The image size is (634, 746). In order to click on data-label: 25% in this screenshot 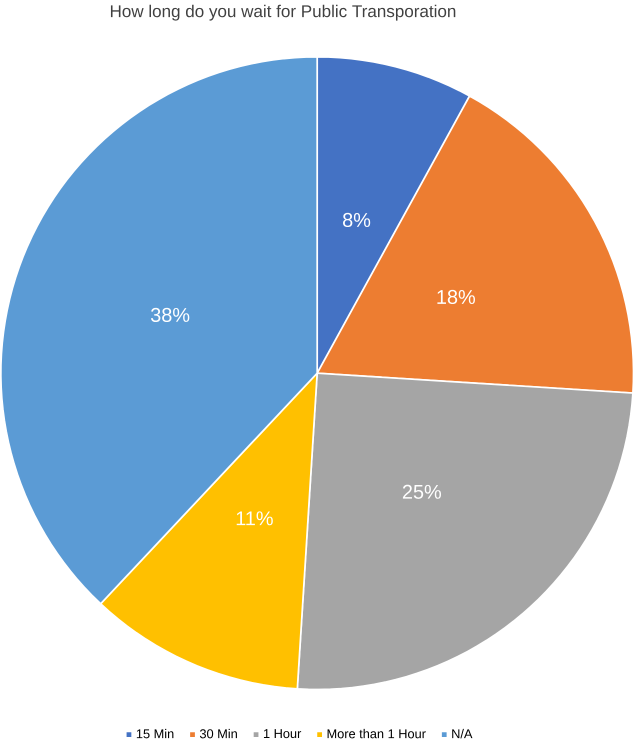, I will do `click(421, 491)`.